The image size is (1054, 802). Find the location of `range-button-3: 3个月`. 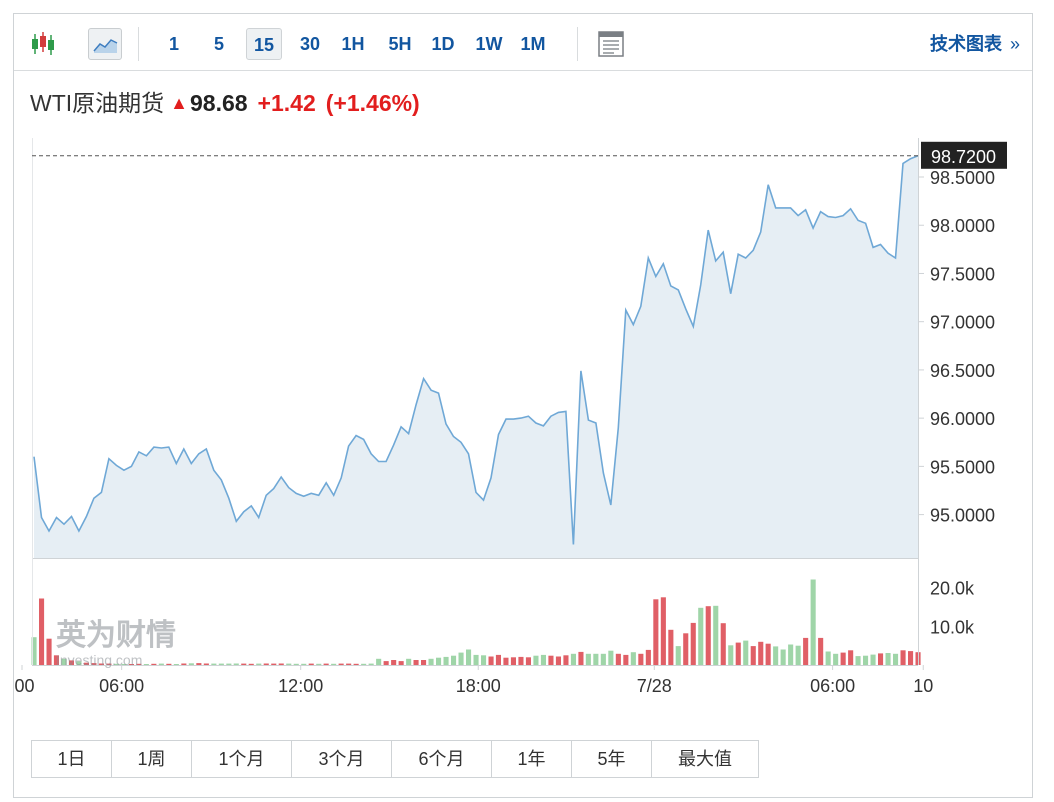

range-button-3: 3个月 is located at coordinates (342, 759).